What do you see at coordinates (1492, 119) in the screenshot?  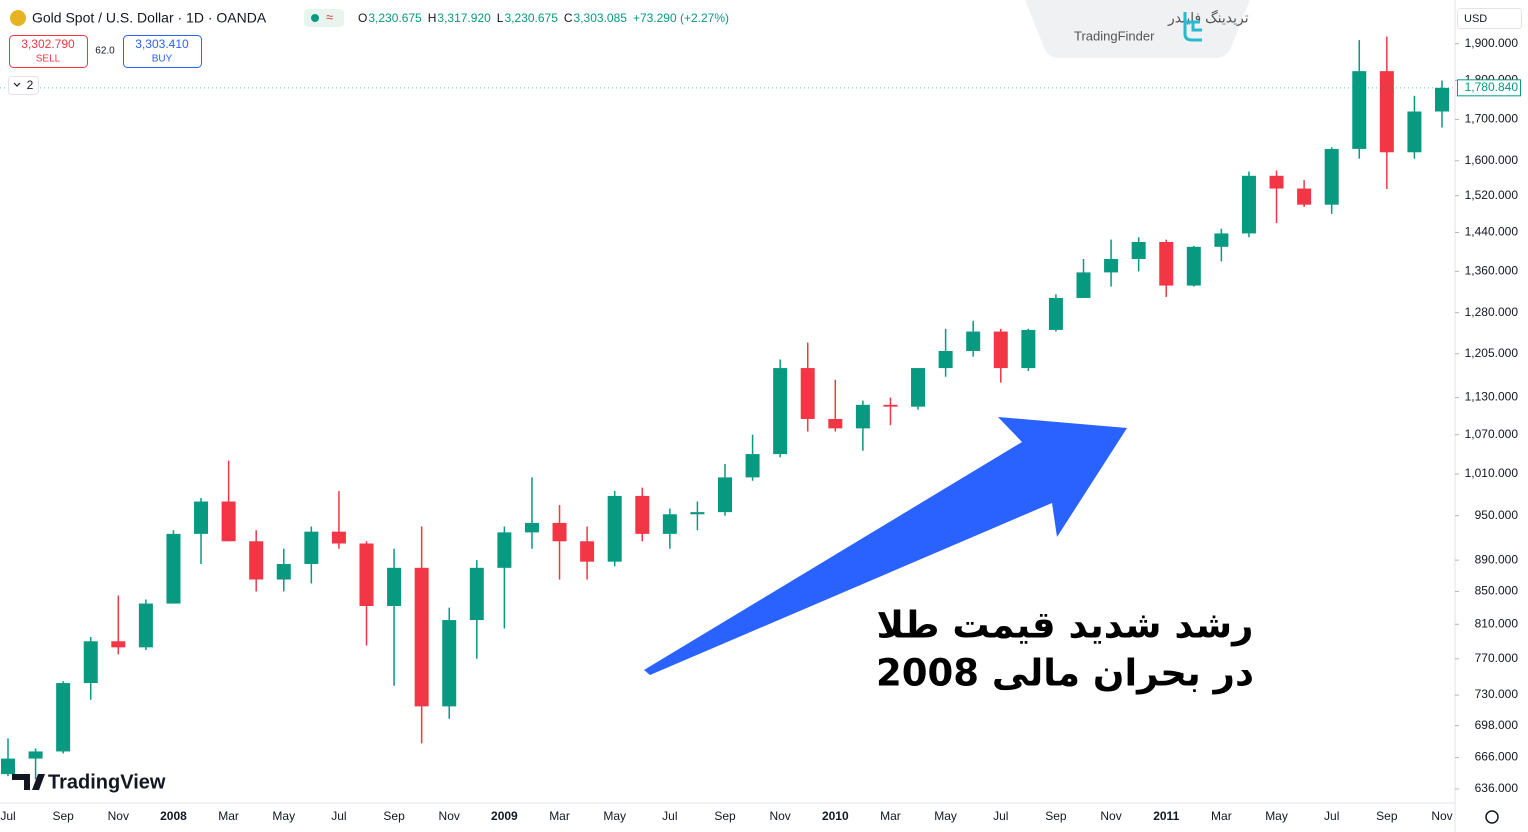 I see `y-tick-label: 1,700.000` at bounding box center [1492, 119].